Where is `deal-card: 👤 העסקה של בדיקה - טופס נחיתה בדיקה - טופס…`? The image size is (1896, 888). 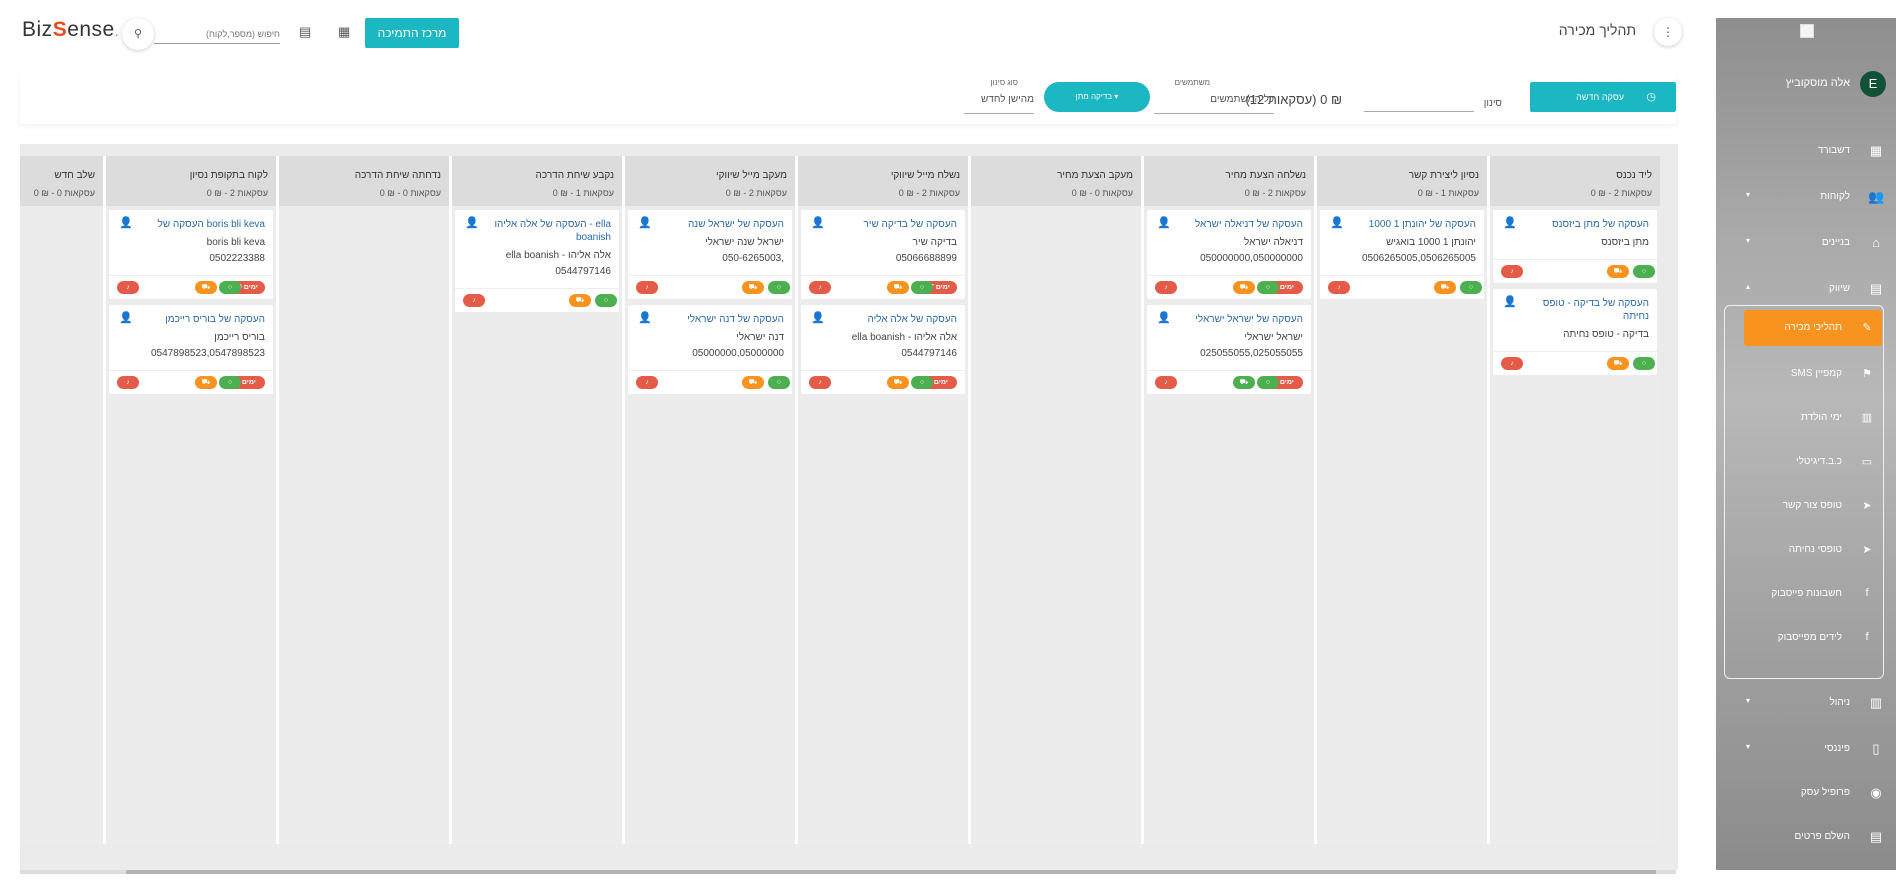 deal-card: 👤 העסקה של בדיקה - טופס נחיתה בדיקה - טופס… is located at coordinates (1575, 332).